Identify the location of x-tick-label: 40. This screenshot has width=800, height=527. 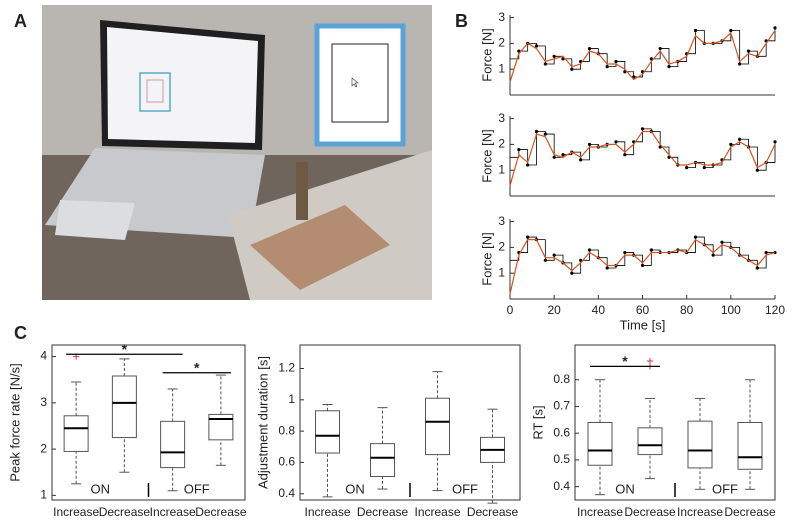
(599, 310).